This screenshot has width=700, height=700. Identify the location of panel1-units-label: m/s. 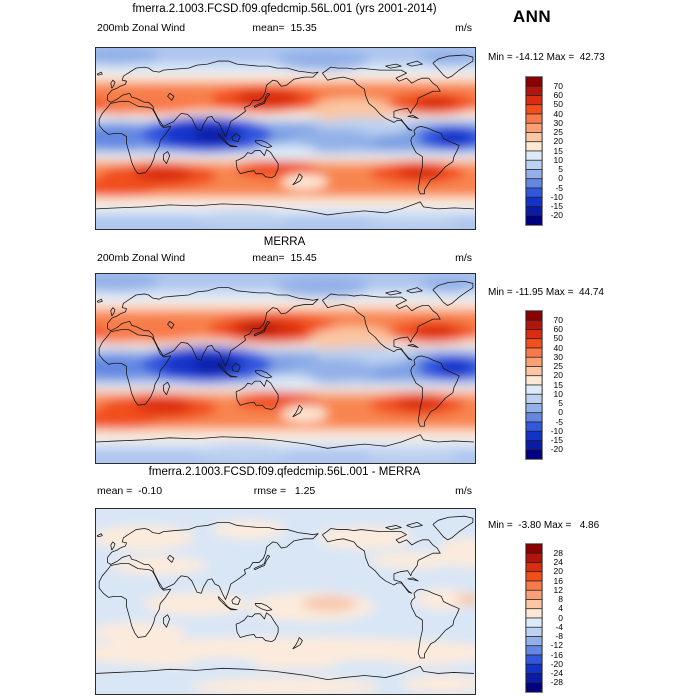
(463, 28).